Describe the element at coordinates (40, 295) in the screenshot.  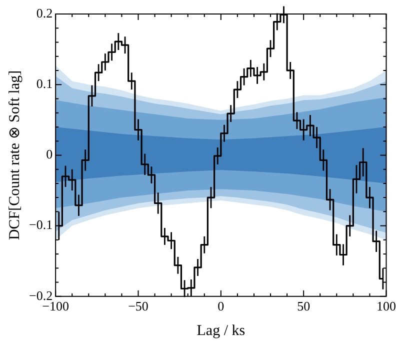
I see `y-tick-label: −0.2` at that location.